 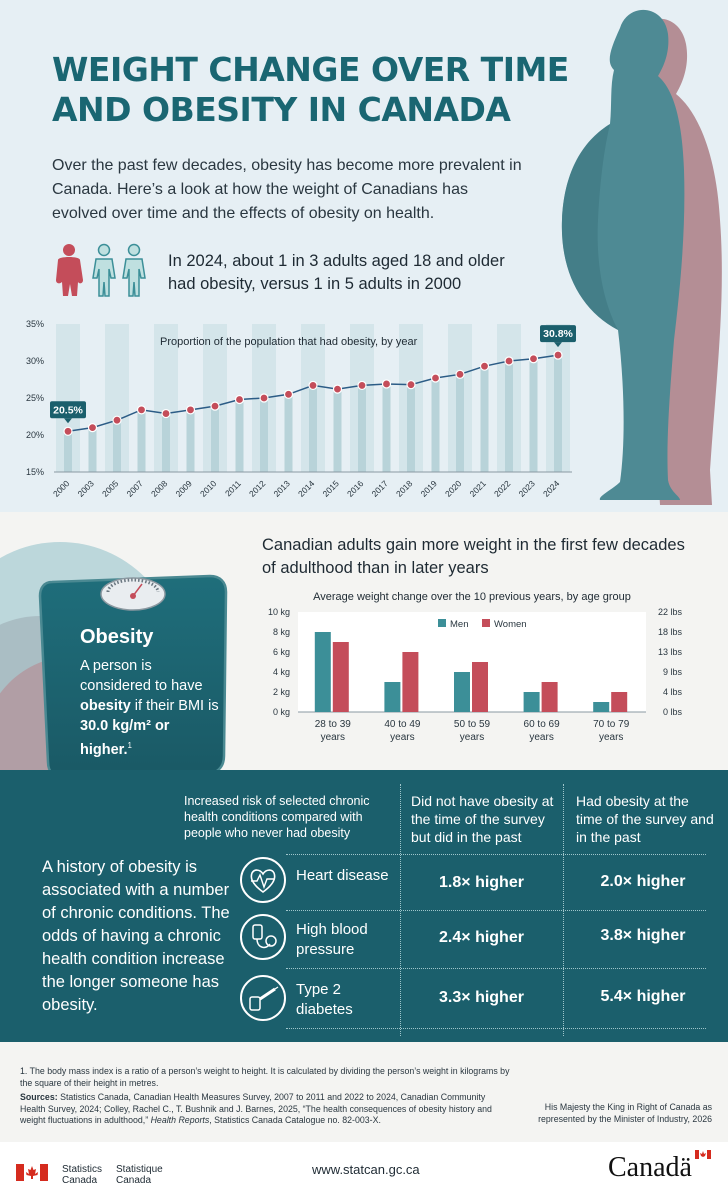 What do you see at coordinates (101, 270) in the screenshot?
I see `people-icon` at bounding box center [101, 270].